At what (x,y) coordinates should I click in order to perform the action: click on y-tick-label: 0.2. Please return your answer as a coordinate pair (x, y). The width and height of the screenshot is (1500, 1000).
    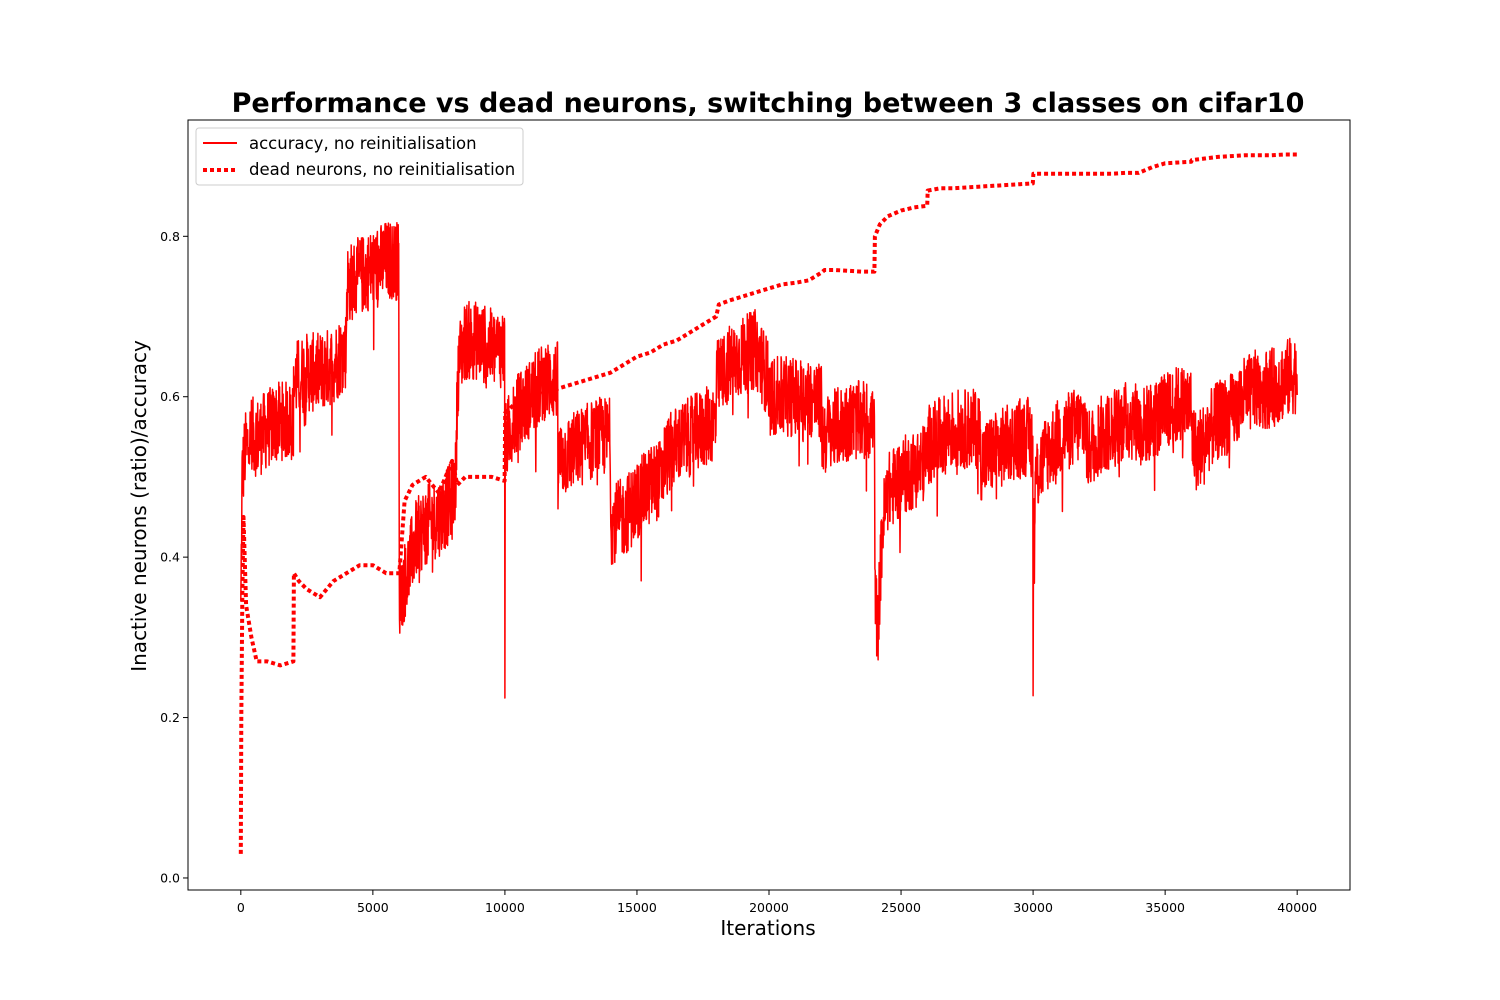
    Looking at the image, I should click on (170, 717).